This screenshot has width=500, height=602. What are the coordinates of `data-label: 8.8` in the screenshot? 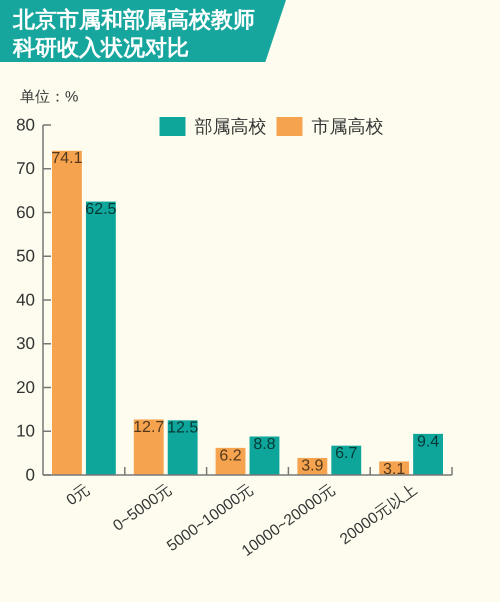 It's located at (264, 444).